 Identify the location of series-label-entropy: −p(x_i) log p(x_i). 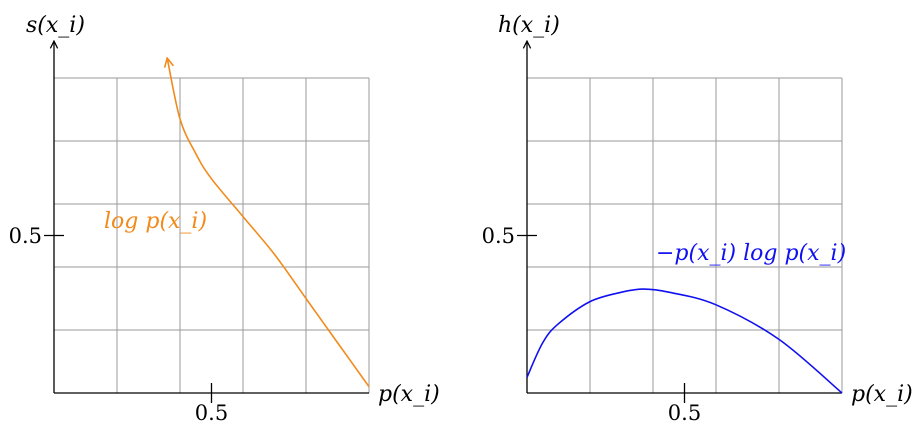
(751, 253).